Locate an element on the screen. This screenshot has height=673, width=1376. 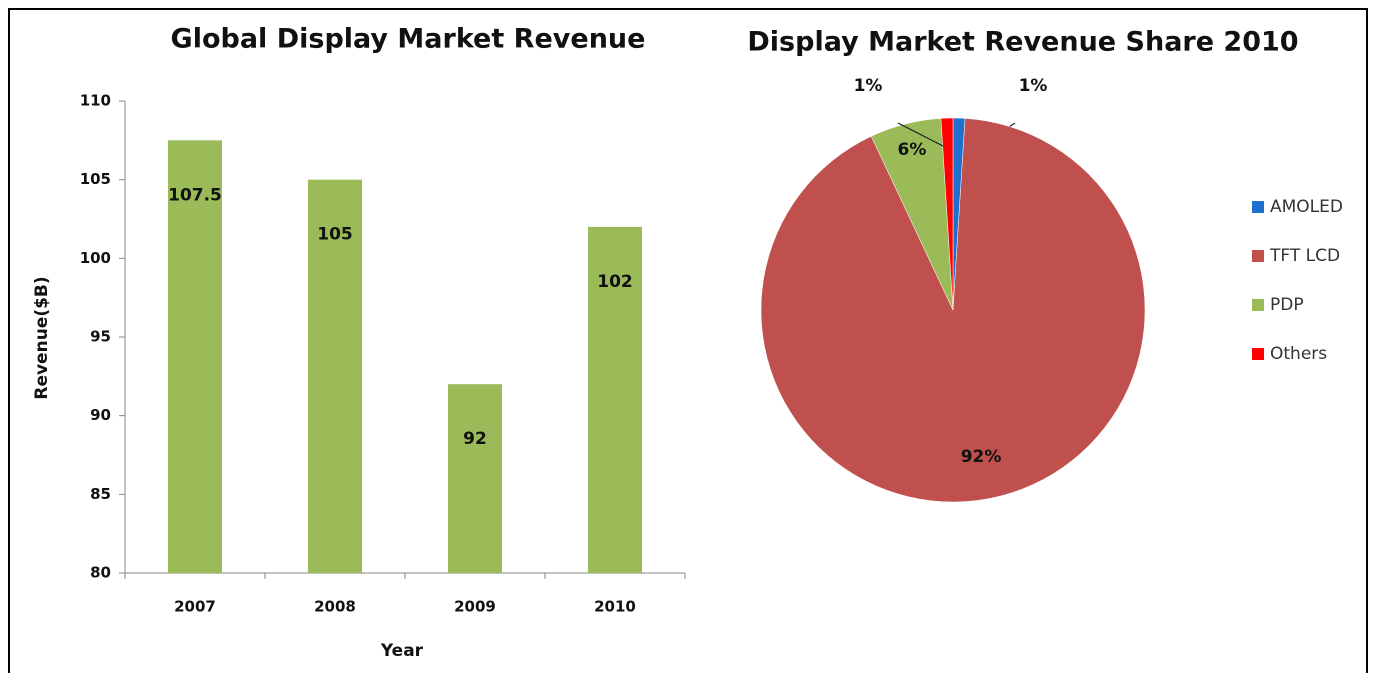
x-tick-label: 2007 is located at coordinates (195, 607).